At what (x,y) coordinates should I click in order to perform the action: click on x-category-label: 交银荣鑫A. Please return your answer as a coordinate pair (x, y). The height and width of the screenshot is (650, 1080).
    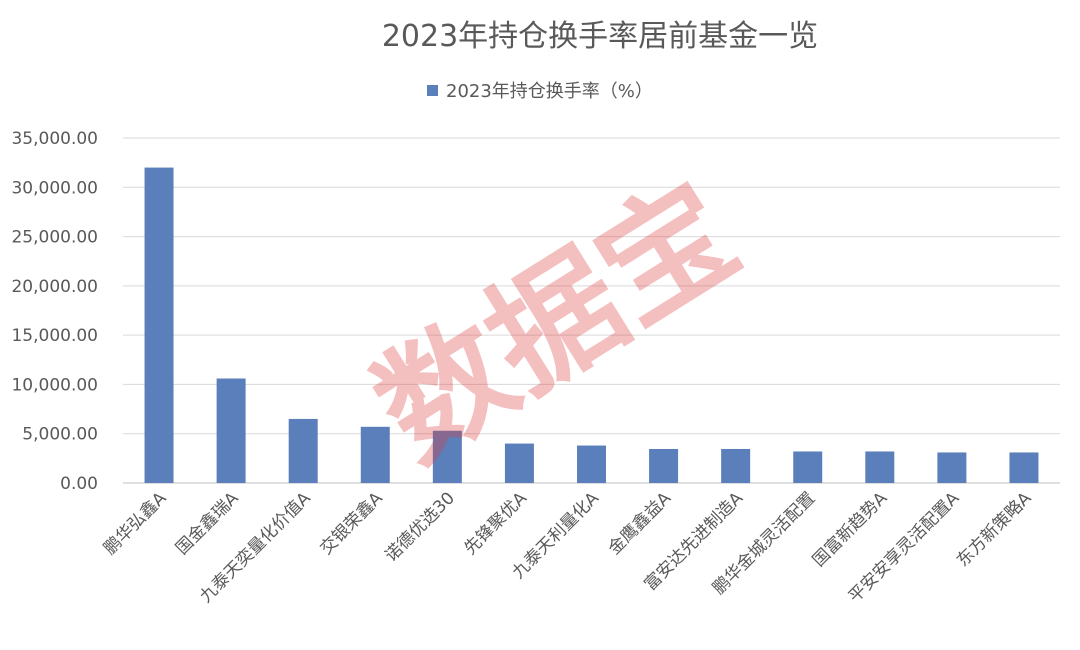
    Looking at the image, I should click on (351, 523).